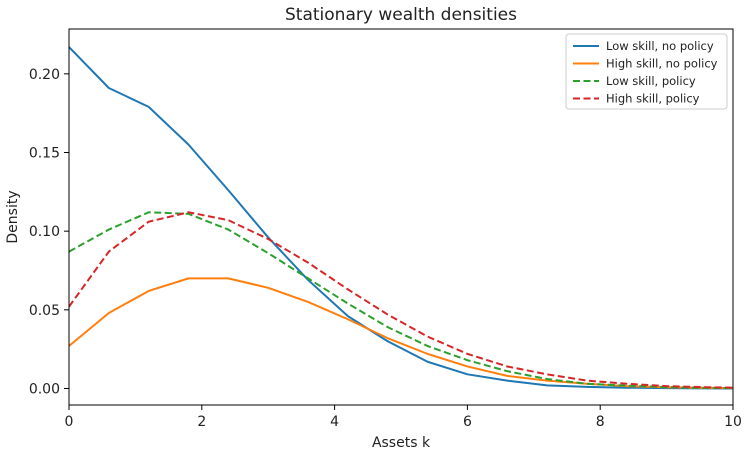  What do you see at coordinates (13, 216) in the screenshot?
I see `y-axis-label: Density` at bounding box center [13, 216].